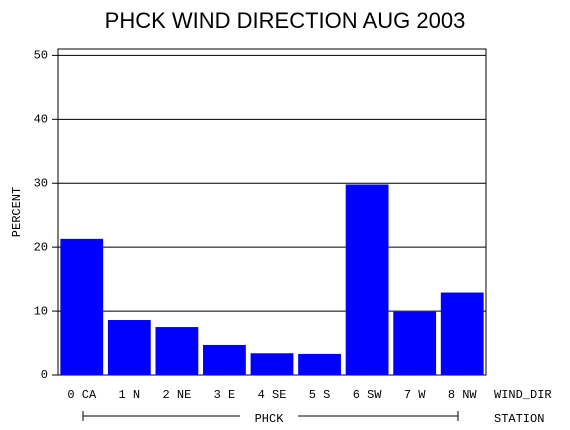 This screenshot has width=570, height=430. What do you see at coordinates (44, 375) in the screenshot?
I see `y-tick-label: 0` at bounding box center [44, 375].